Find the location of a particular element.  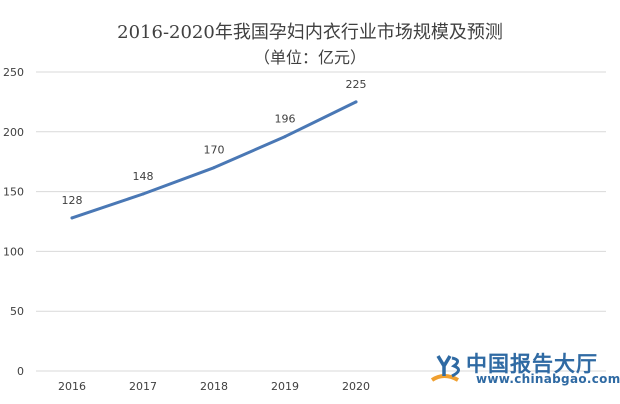

data-label: 128 is located at coordinates (72, 200).